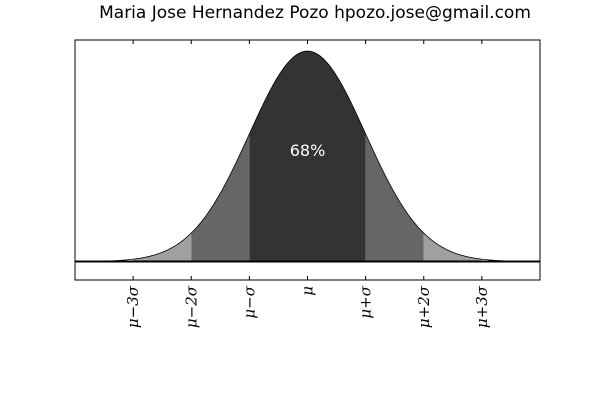  Describe the element at coordinates (133, 306) in the screenshot. I see `x-tick-label-0: μ−3σ` at that location.